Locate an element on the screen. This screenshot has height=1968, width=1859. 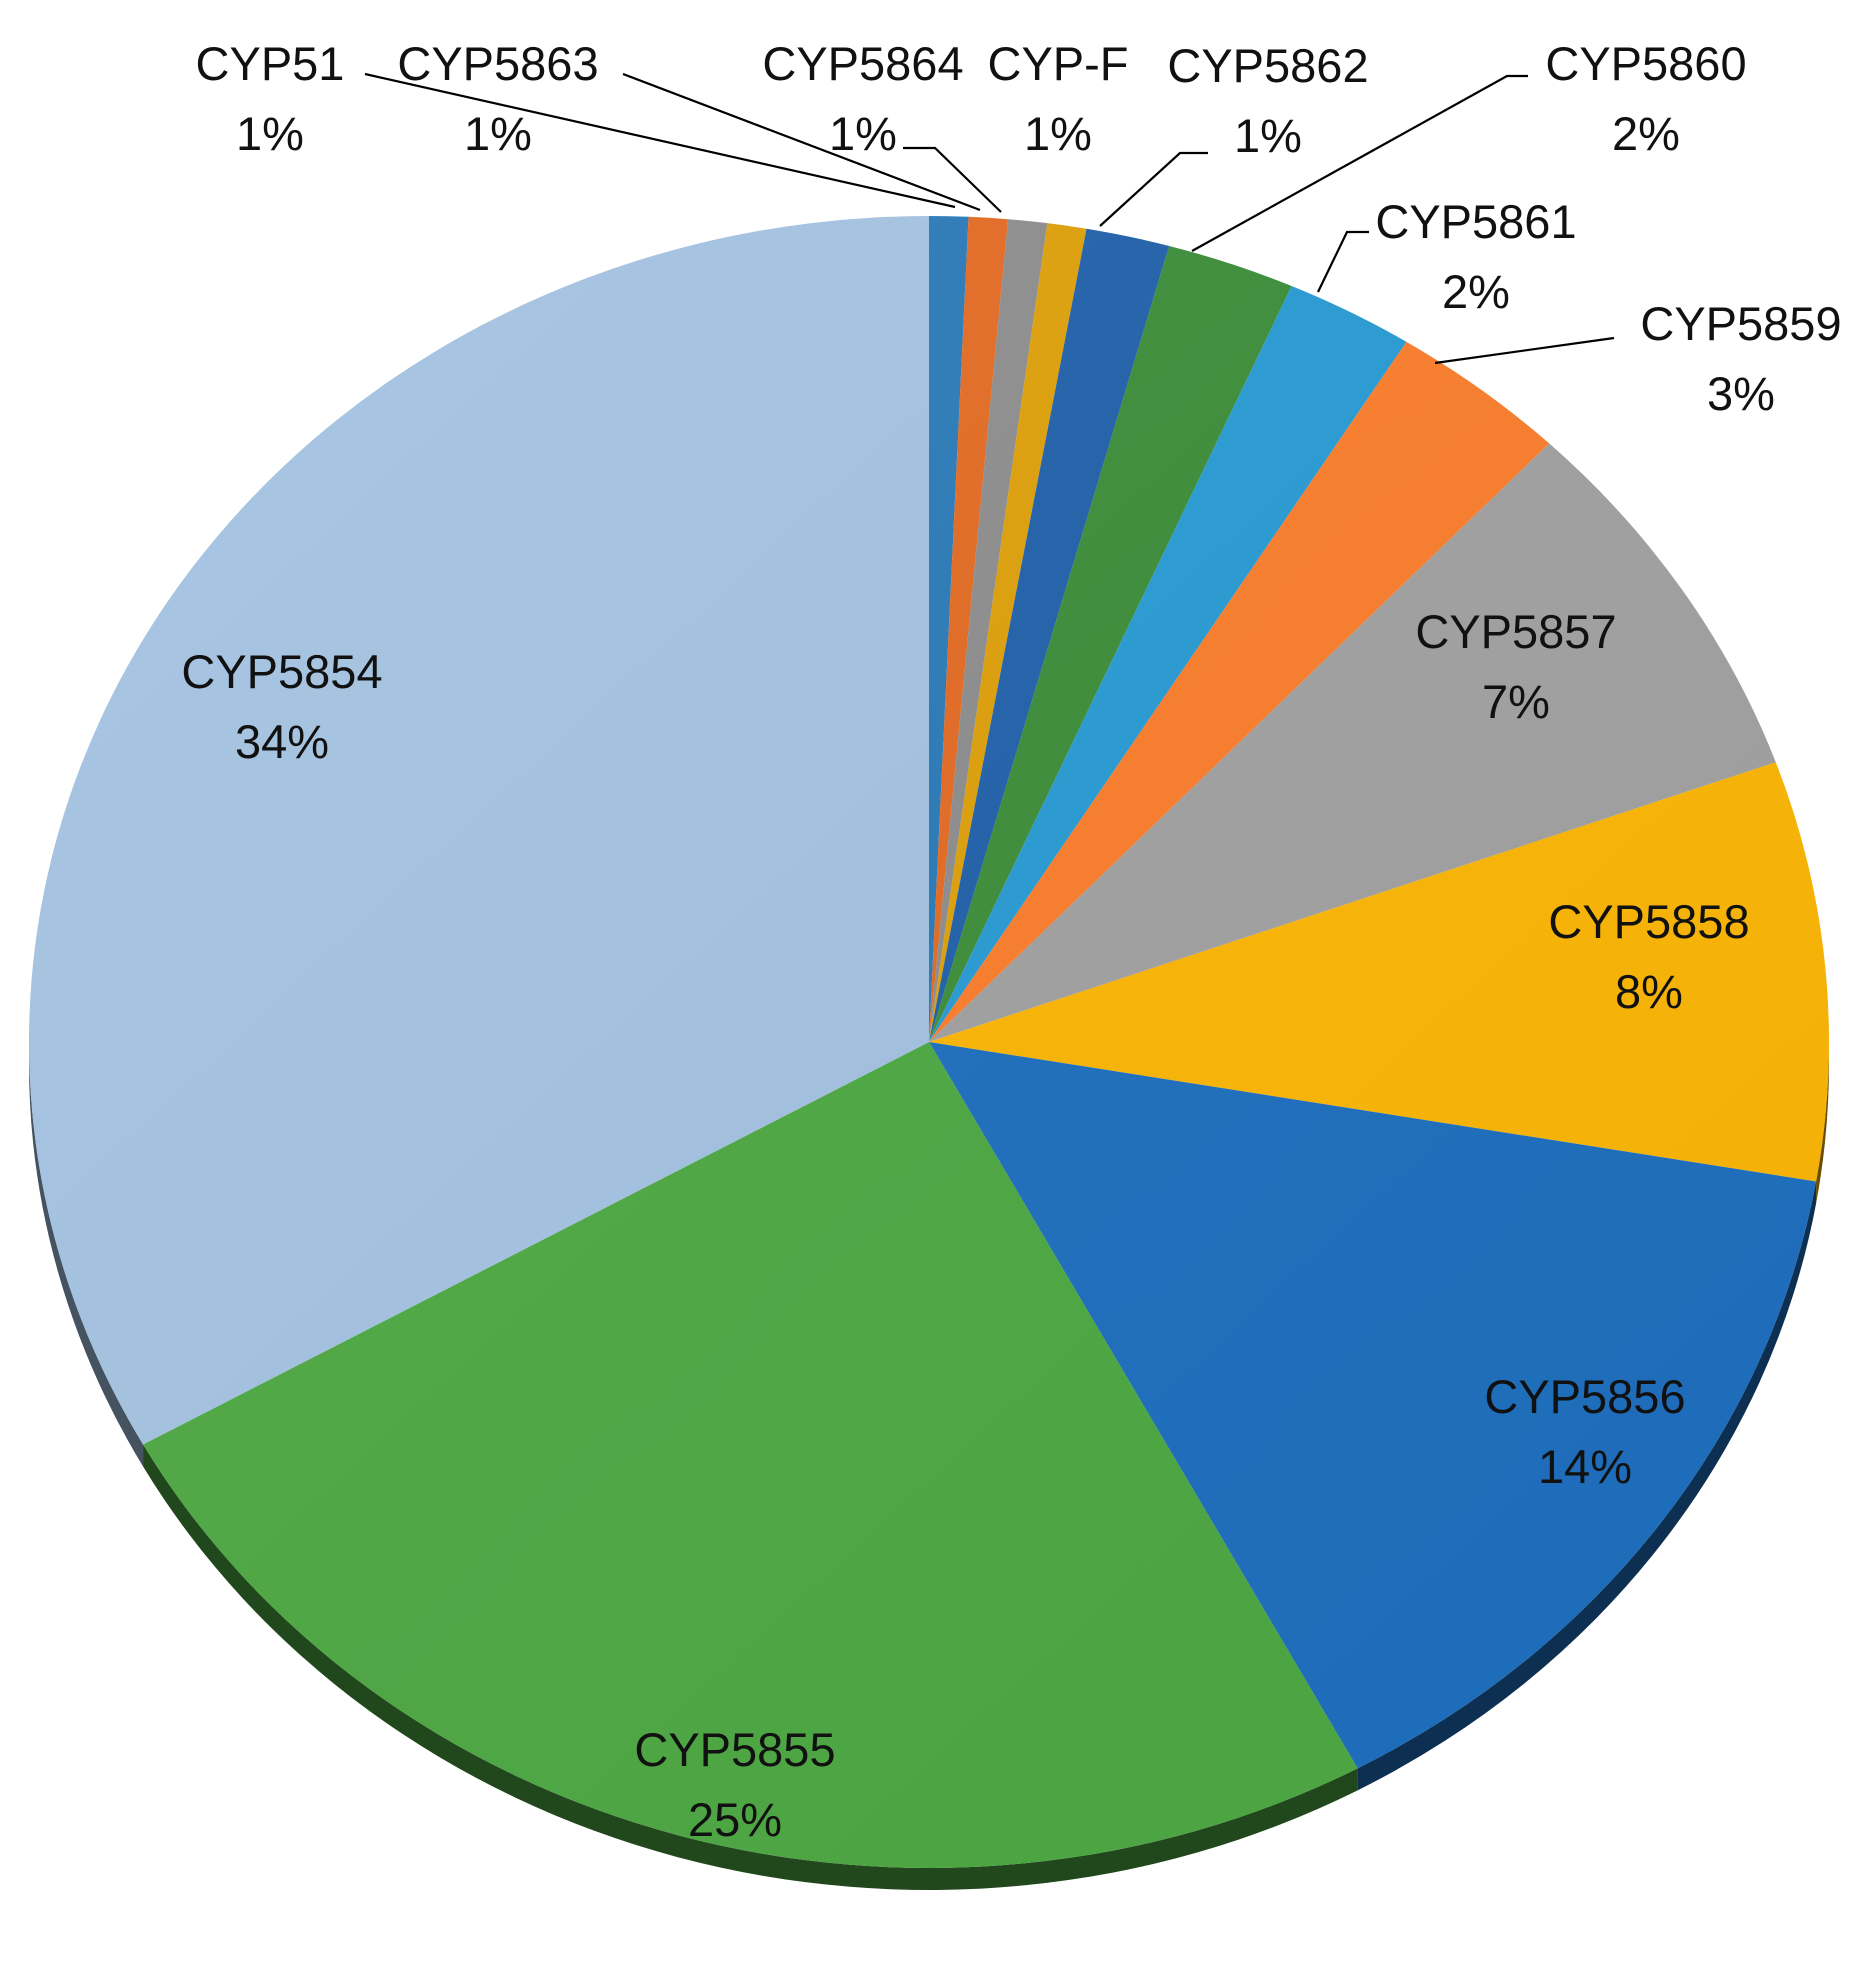
slice-percent-label: 25% is located at coordinates (735, 1819).